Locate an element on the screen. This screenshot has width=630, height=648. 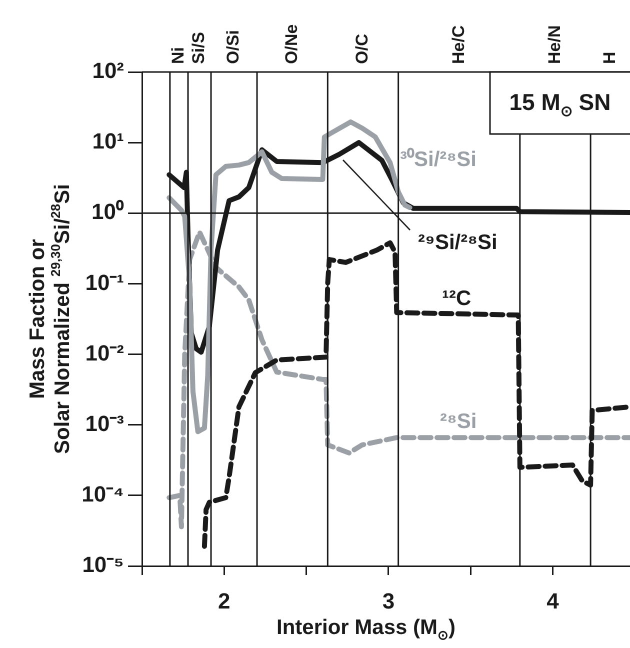
text: Si/S is located at coordinates (198, 48).